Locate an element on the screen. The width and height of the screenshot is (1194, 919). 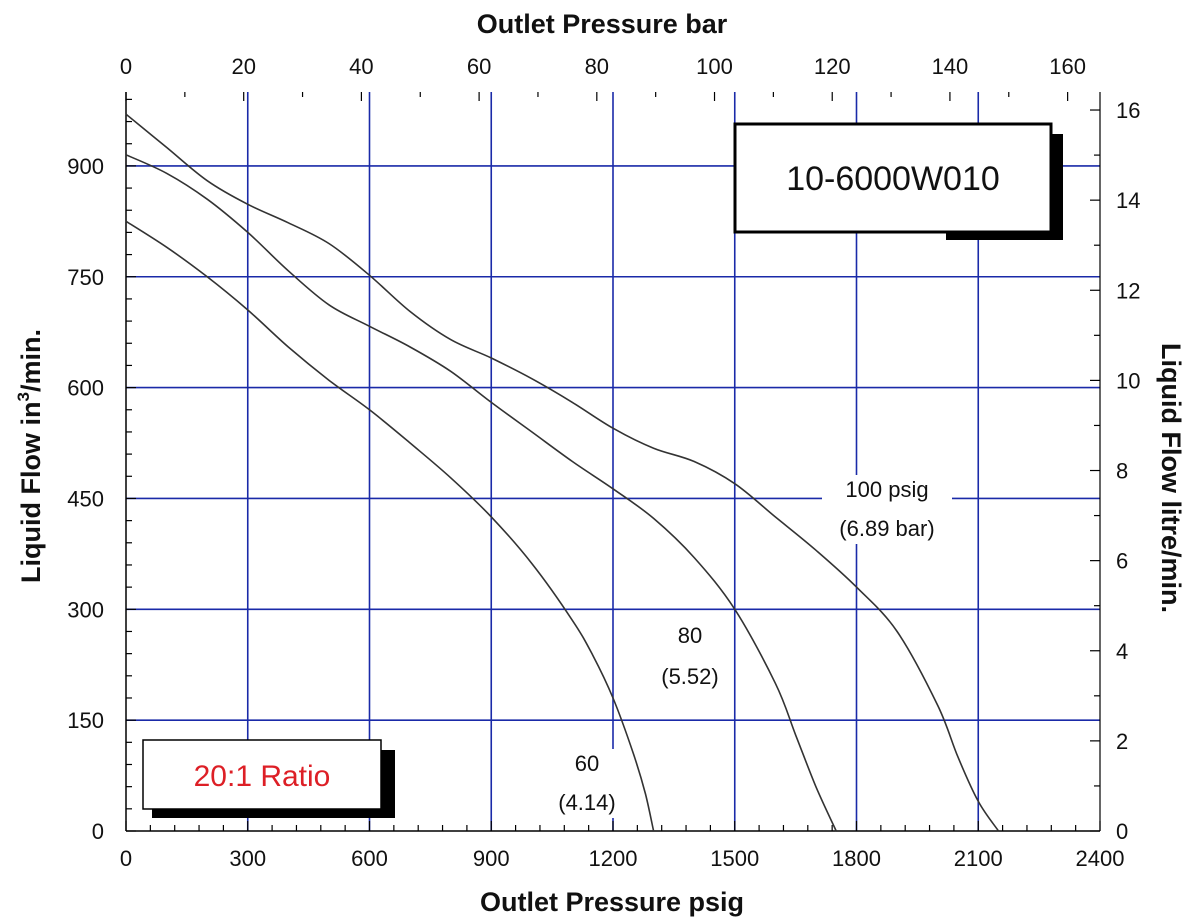
y-tick-label: 0 is located at coordinates (98, 831).